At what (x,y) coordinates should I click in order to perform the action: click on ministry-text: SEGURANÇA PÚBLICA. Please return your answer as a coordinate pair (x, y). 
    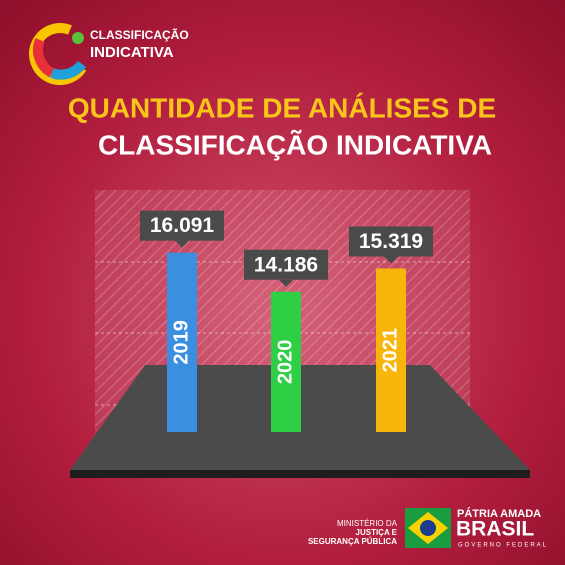
    Looking at the image, I should click on (352, 541).